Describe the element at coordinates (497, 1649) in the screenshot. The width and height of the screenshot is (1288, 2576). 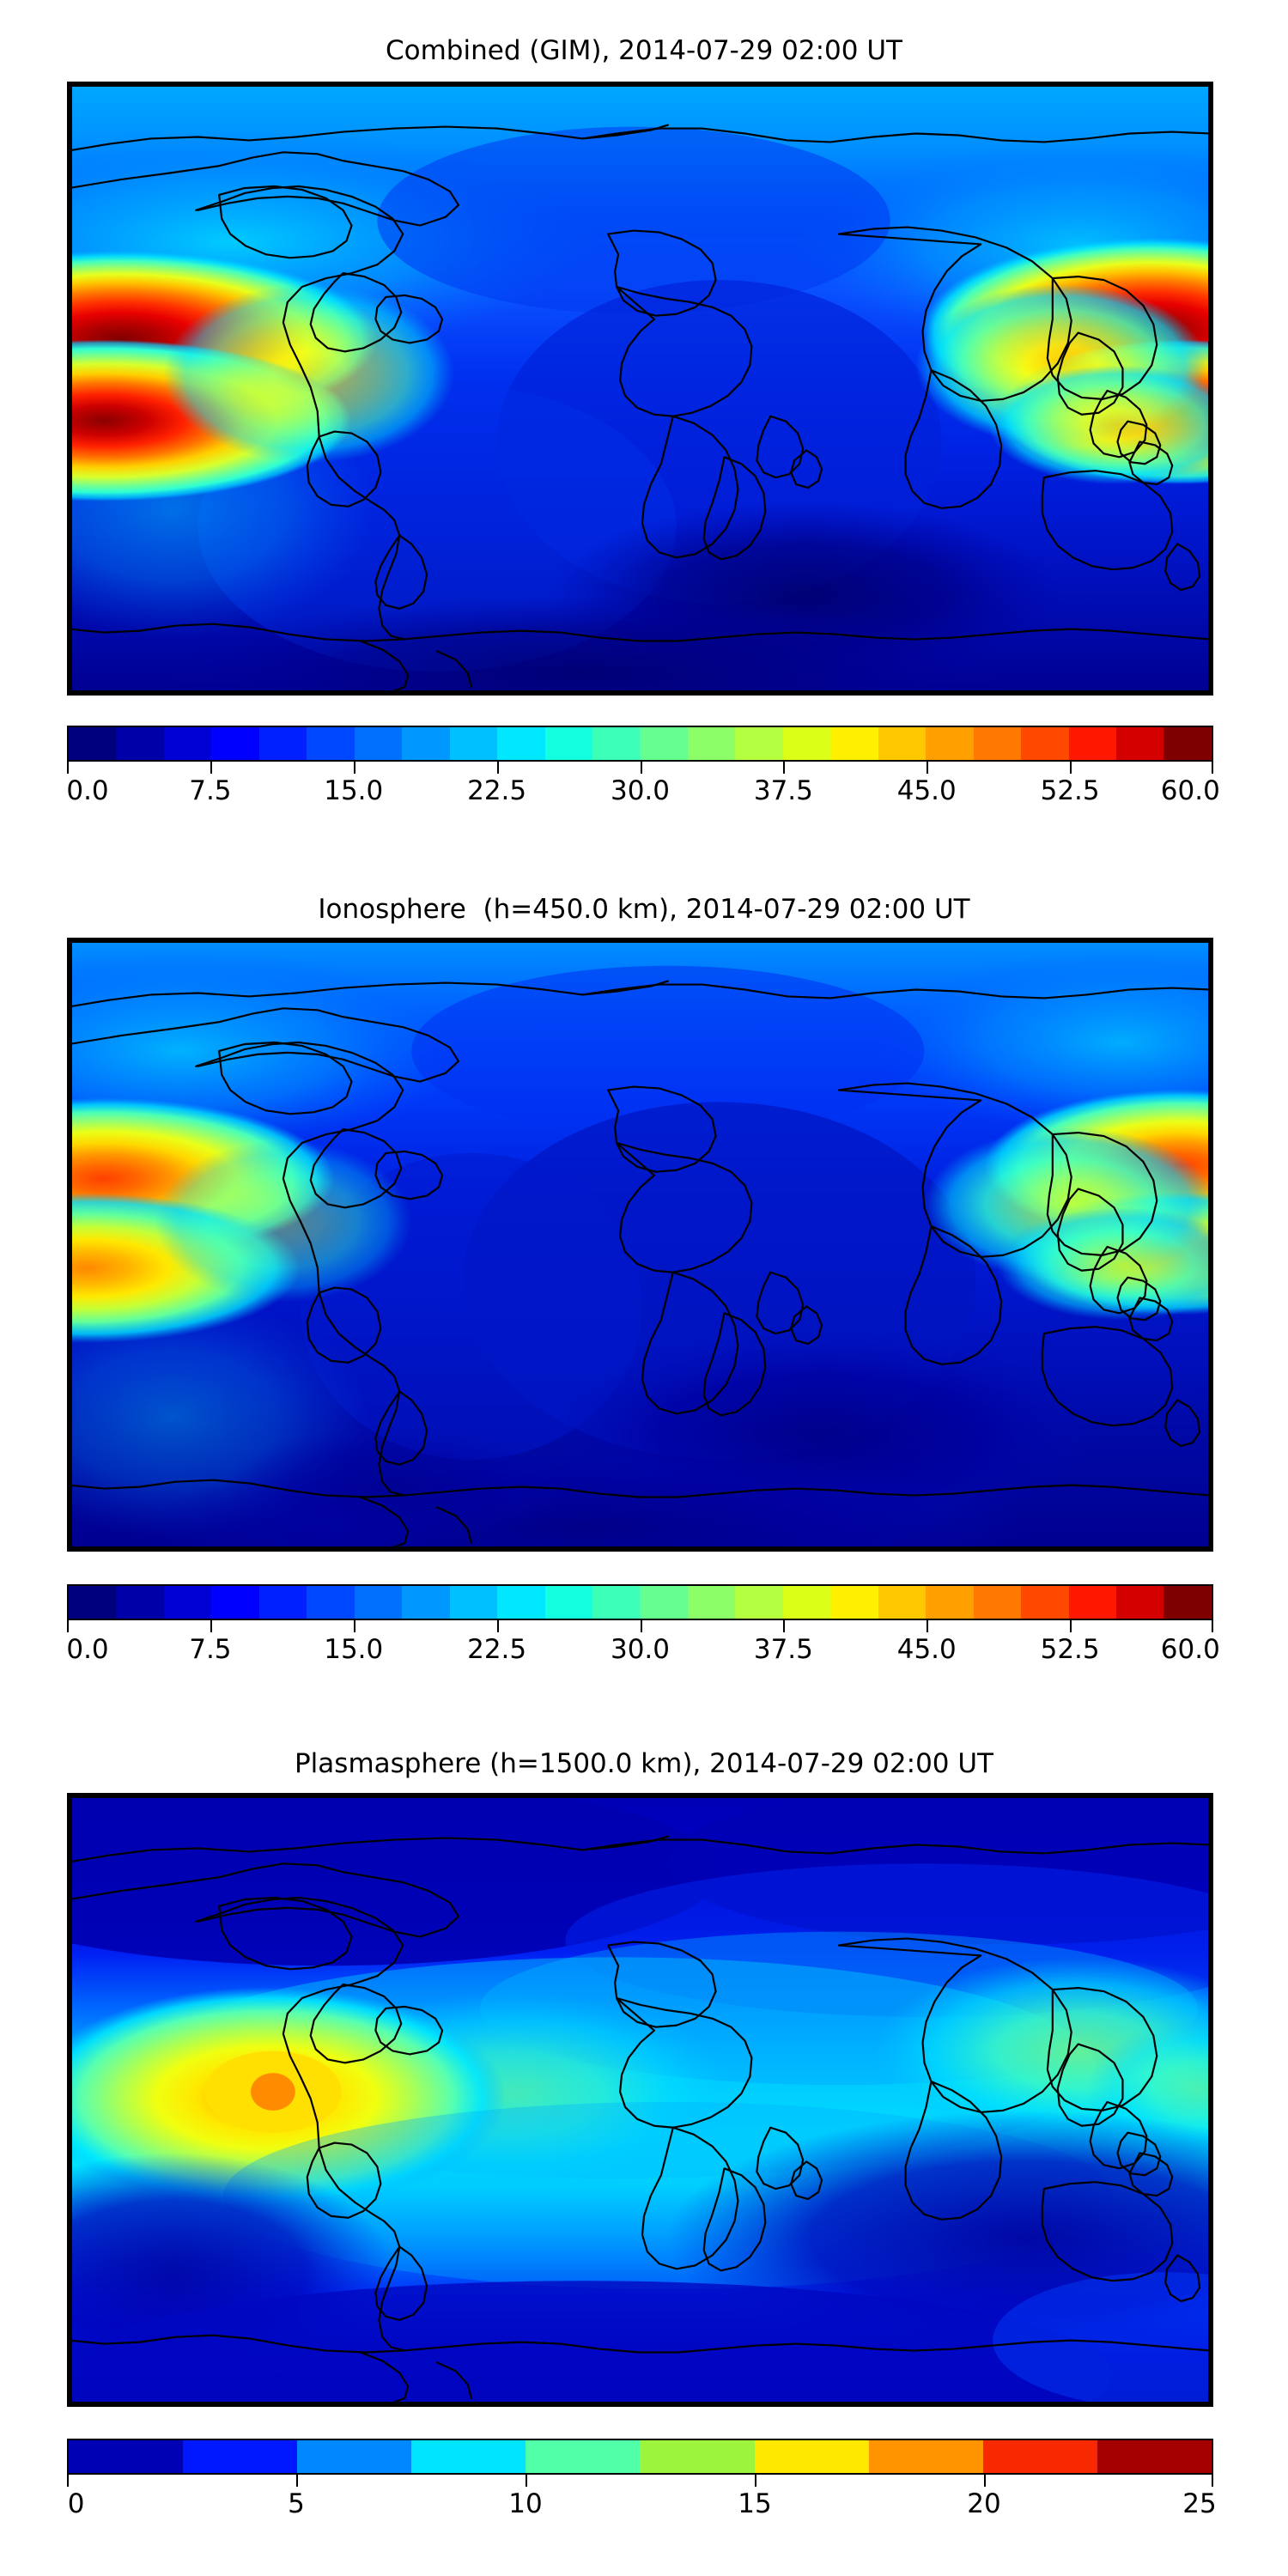
I see `cbar2-tick-label: 22.5` at that location.